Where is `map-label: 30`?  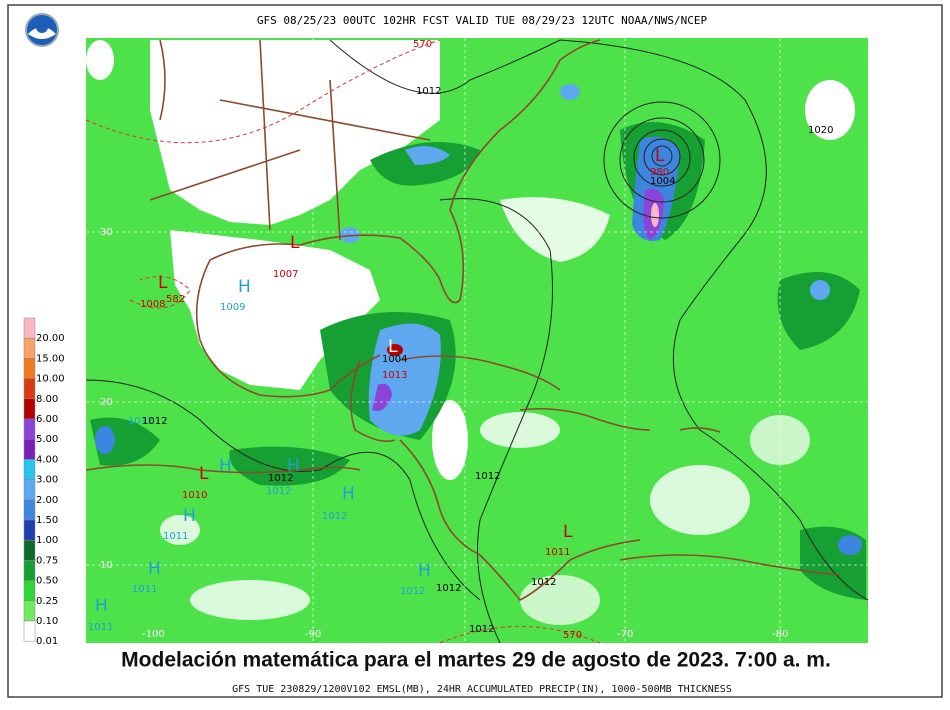 map-label: 30 is located at coordinates (106, 232).